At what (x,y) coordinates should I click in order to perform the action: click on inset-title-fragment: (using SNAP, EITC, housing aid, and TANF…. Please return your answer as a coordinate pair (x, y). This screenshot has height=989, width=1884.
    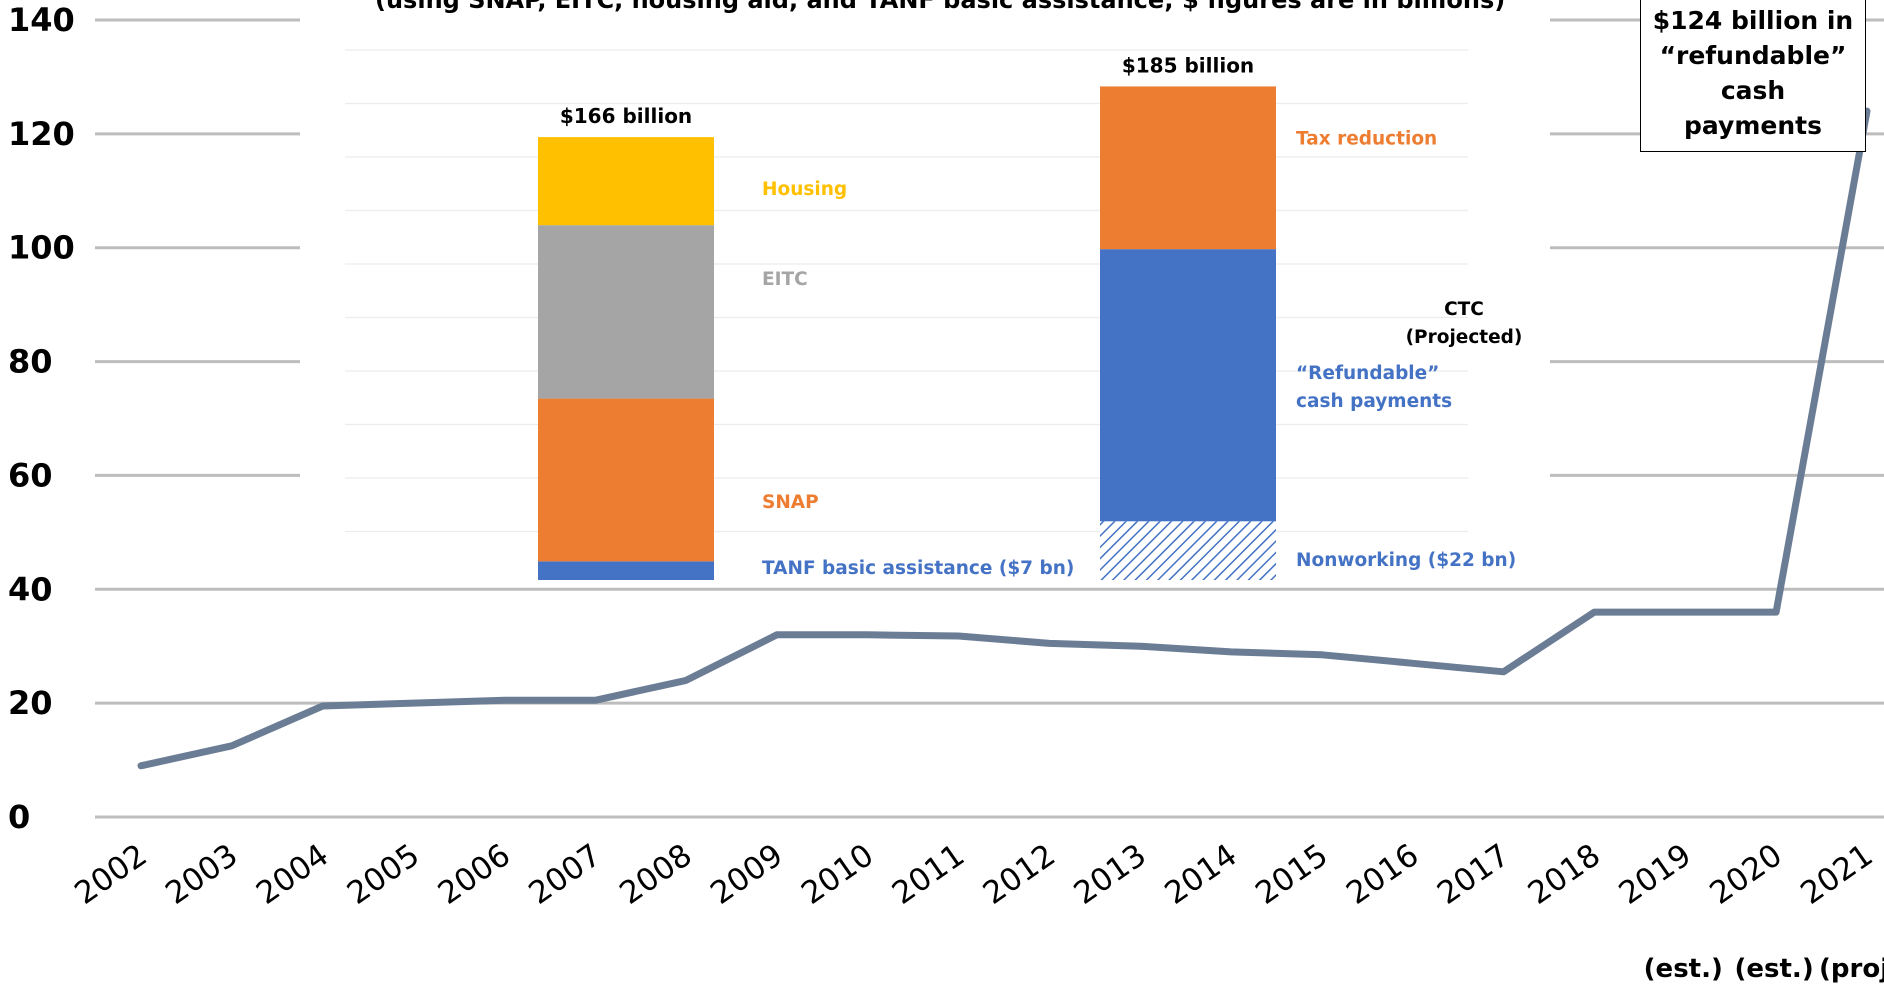
    Looking at the image, I should click on (940, 7).